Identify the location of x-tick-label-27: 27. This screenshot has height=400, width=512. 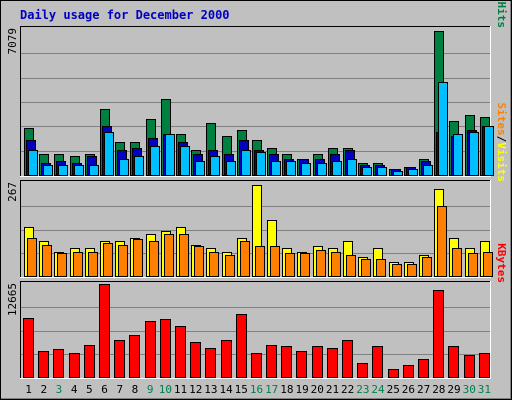
(423, 389).